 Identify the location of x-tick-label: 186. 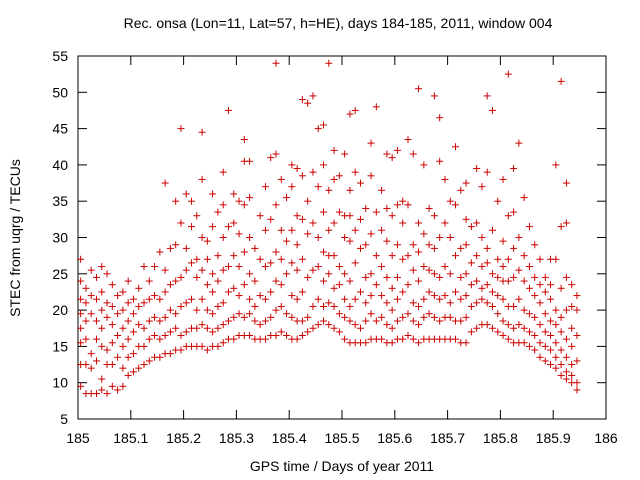
(606, 438).